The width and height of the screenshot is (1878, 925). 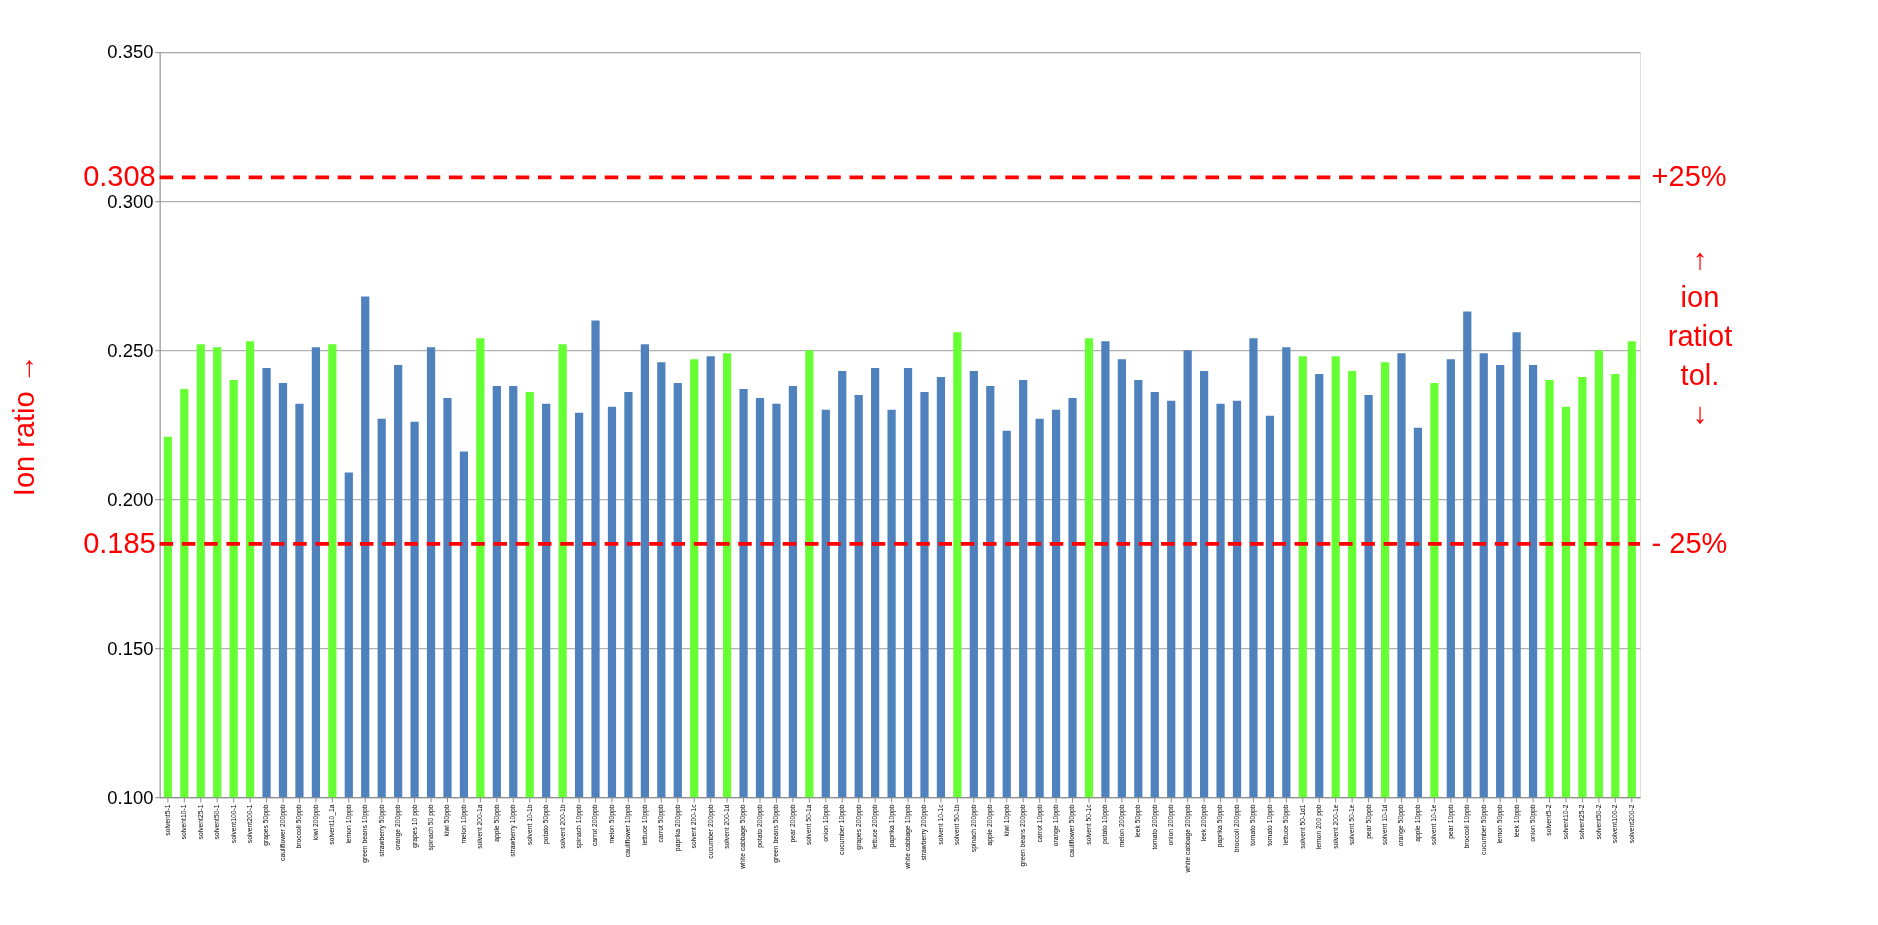 What do you see at coordinates (130, 499) in the screenshot?
I see `y-tick-label: 0.200` at bounding box center [130, 499].